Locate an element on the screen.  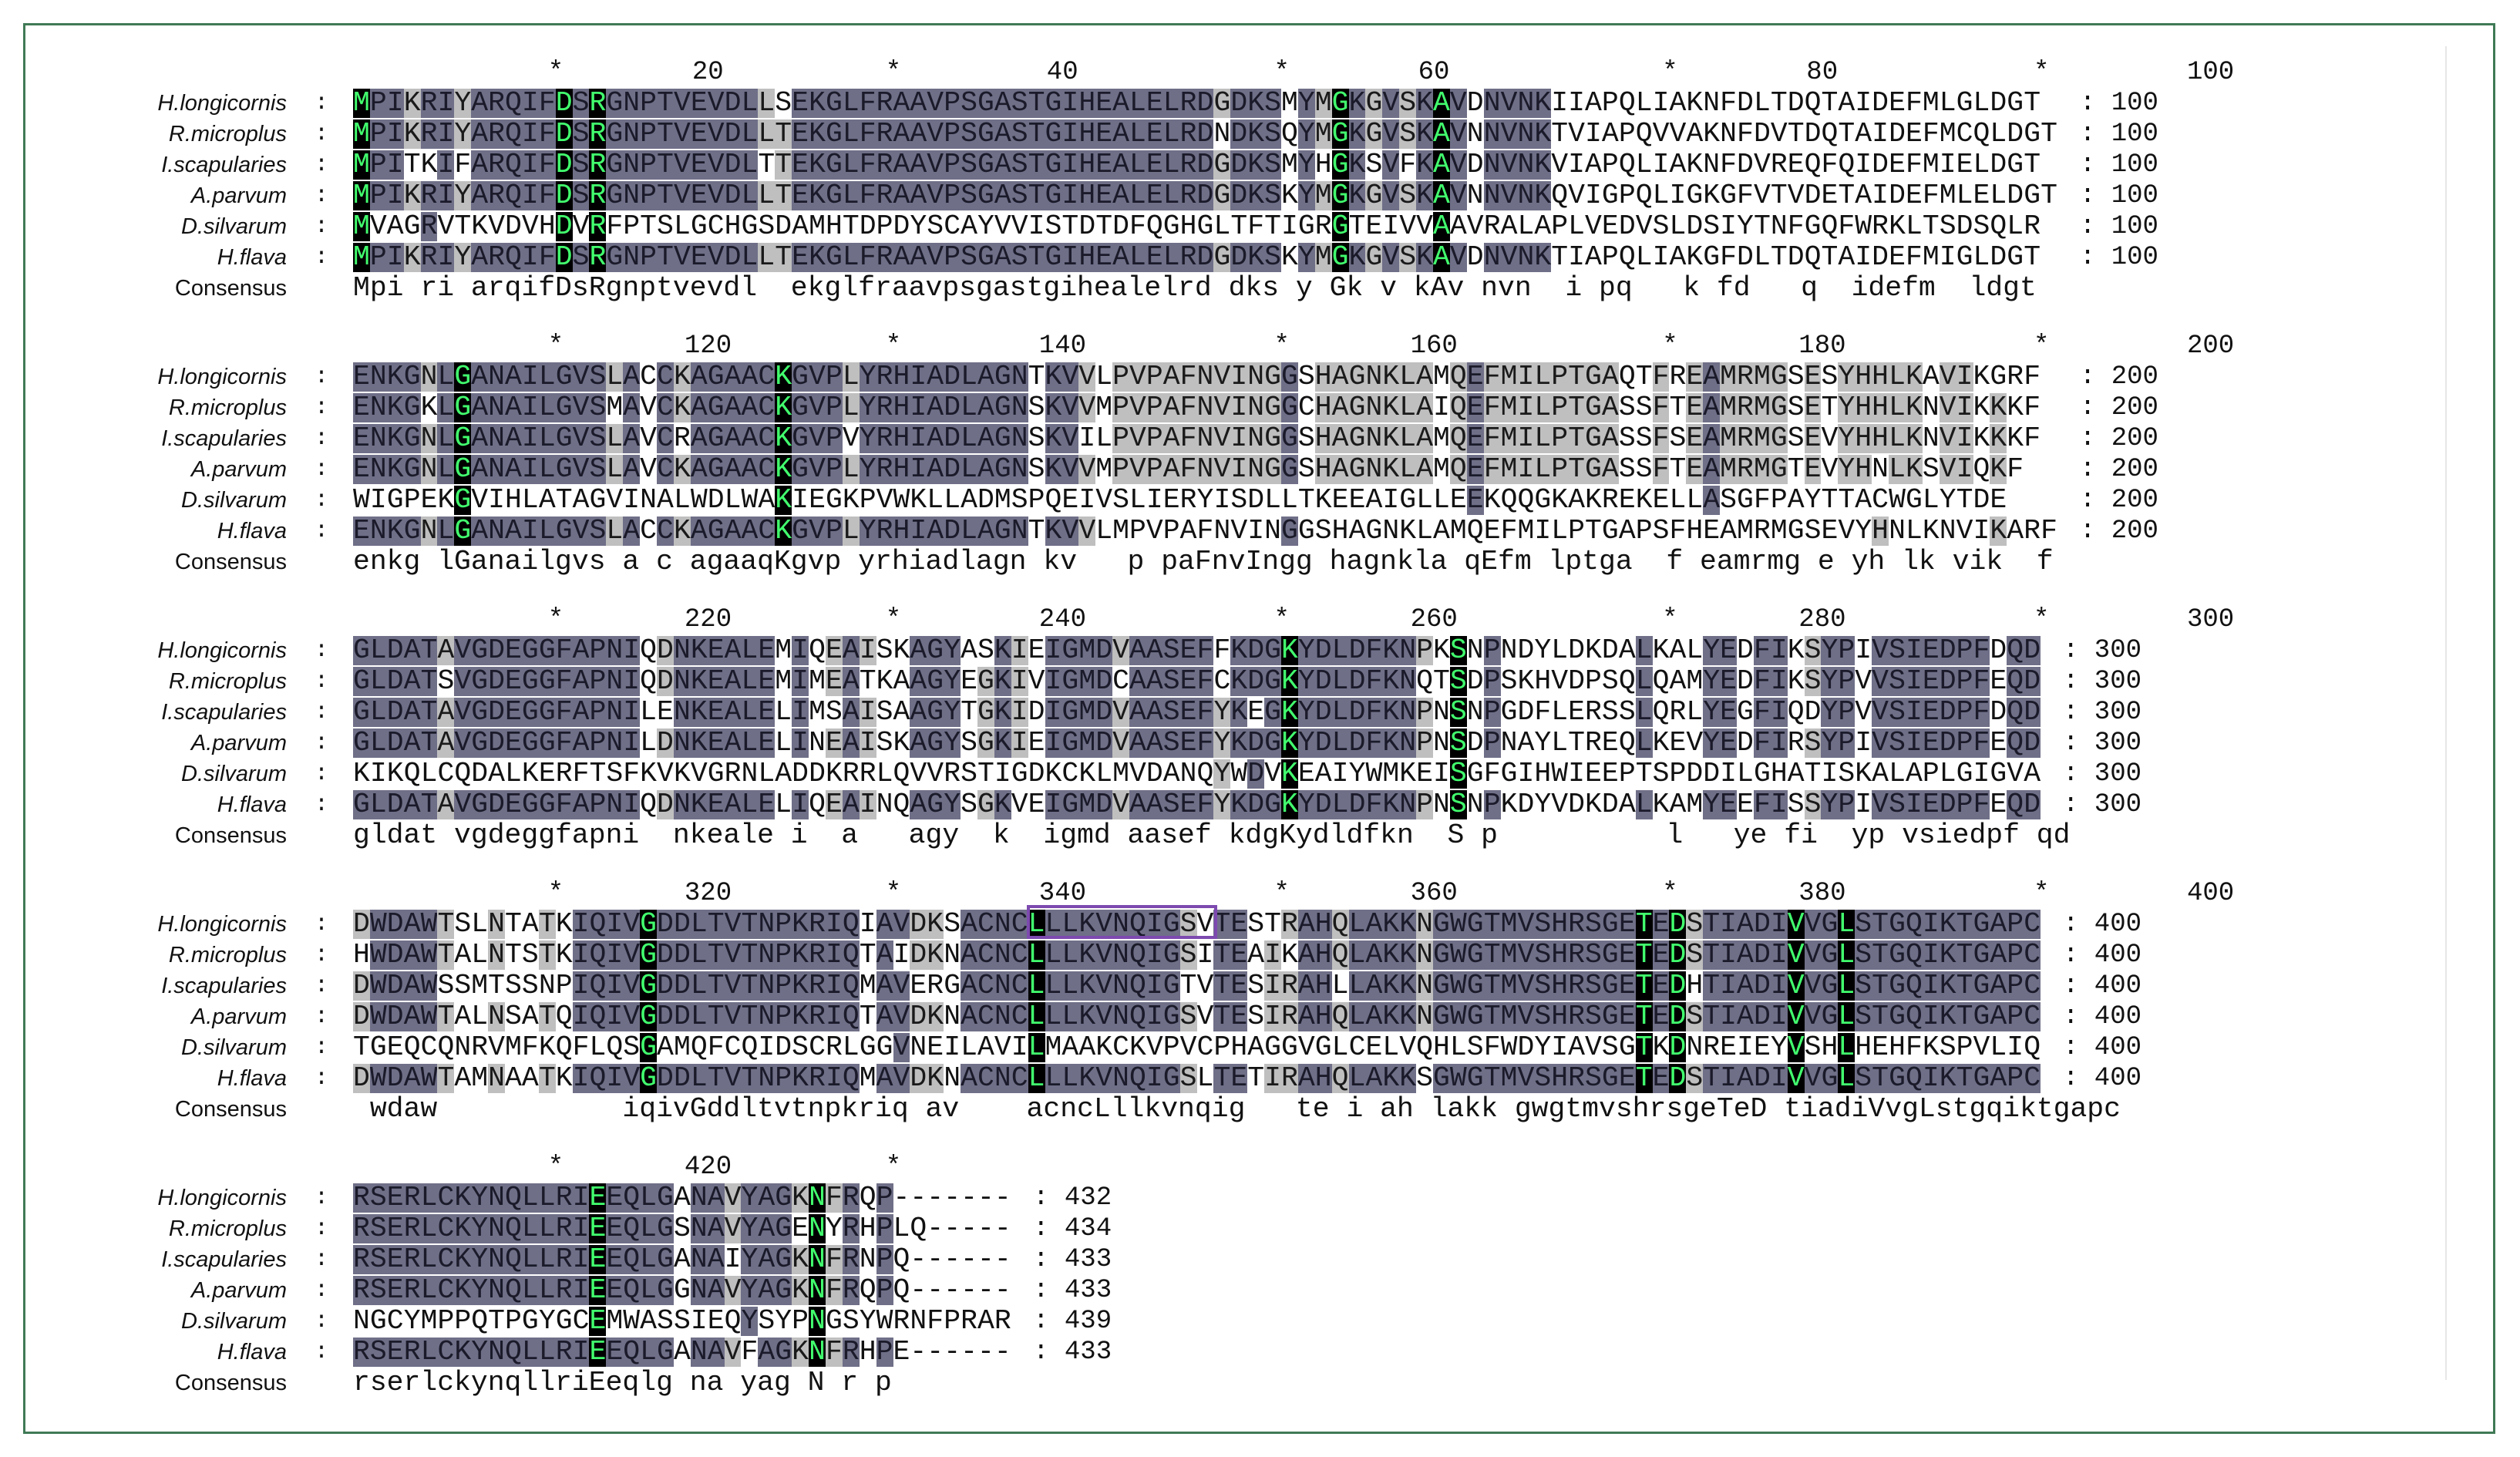
residue-count: : 432 is located at coordinates (1073, 1198).